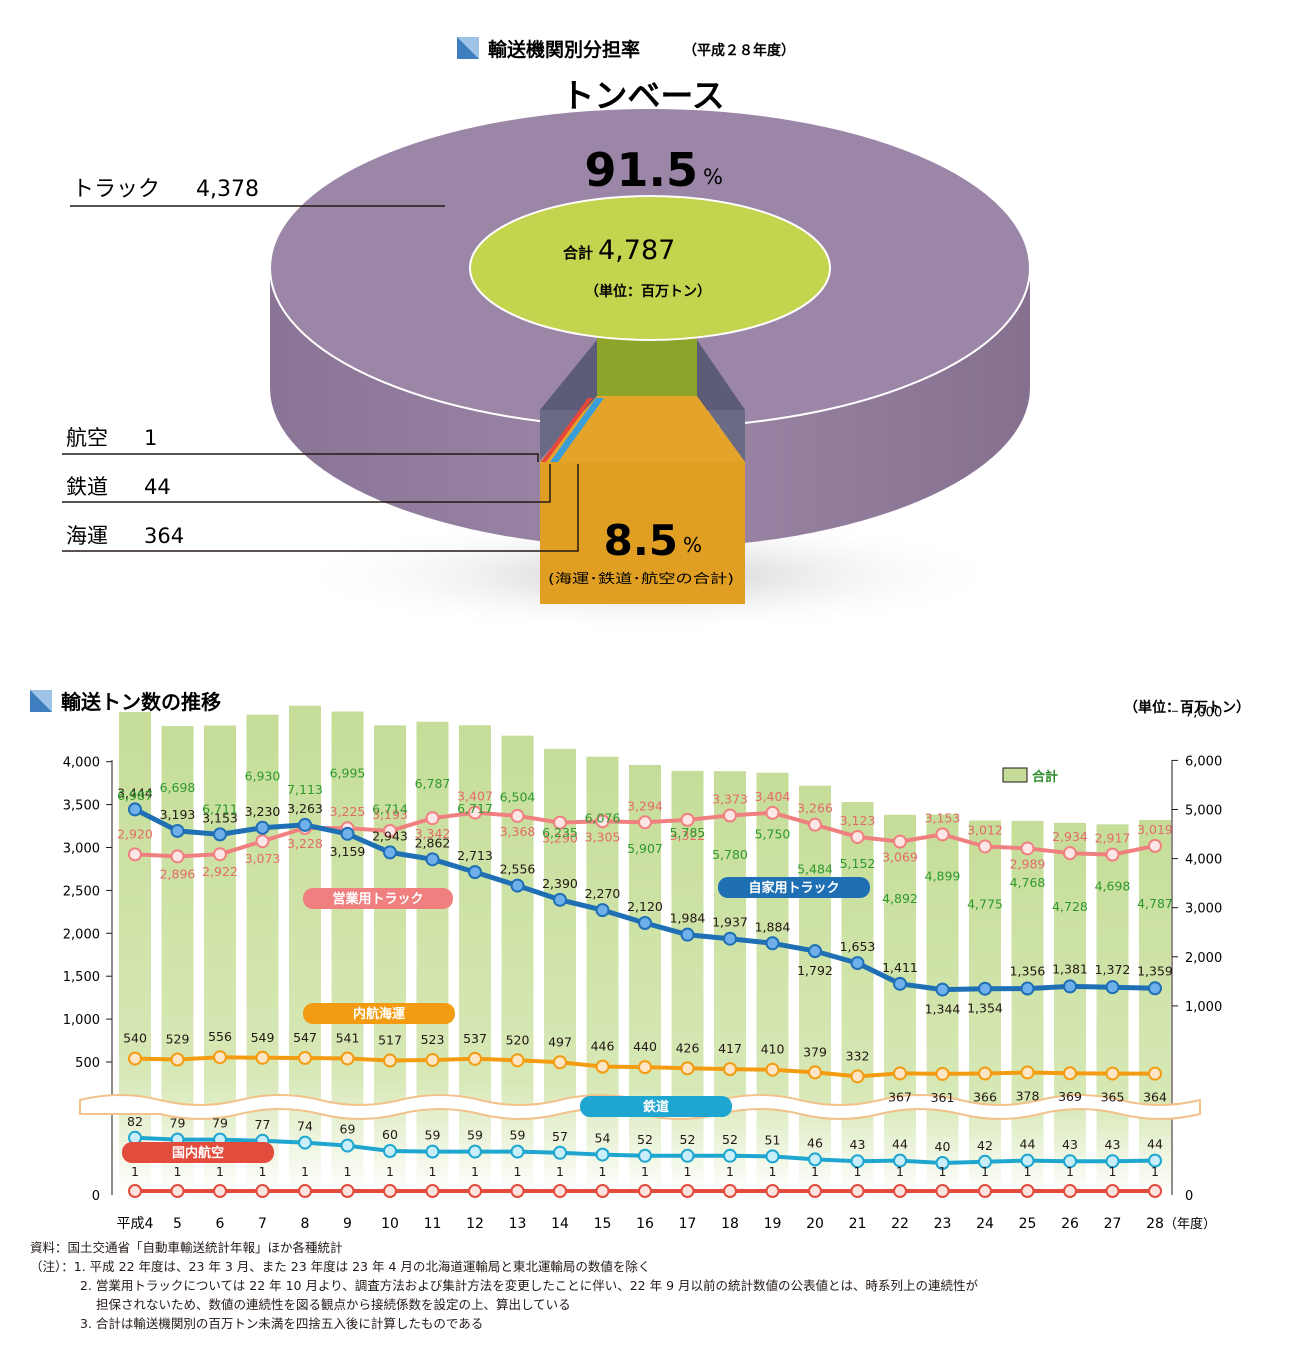 Image resolution: width=1300 pixels, height=1372 pixels. I want to click on air-leader-line, so click(300, 457).